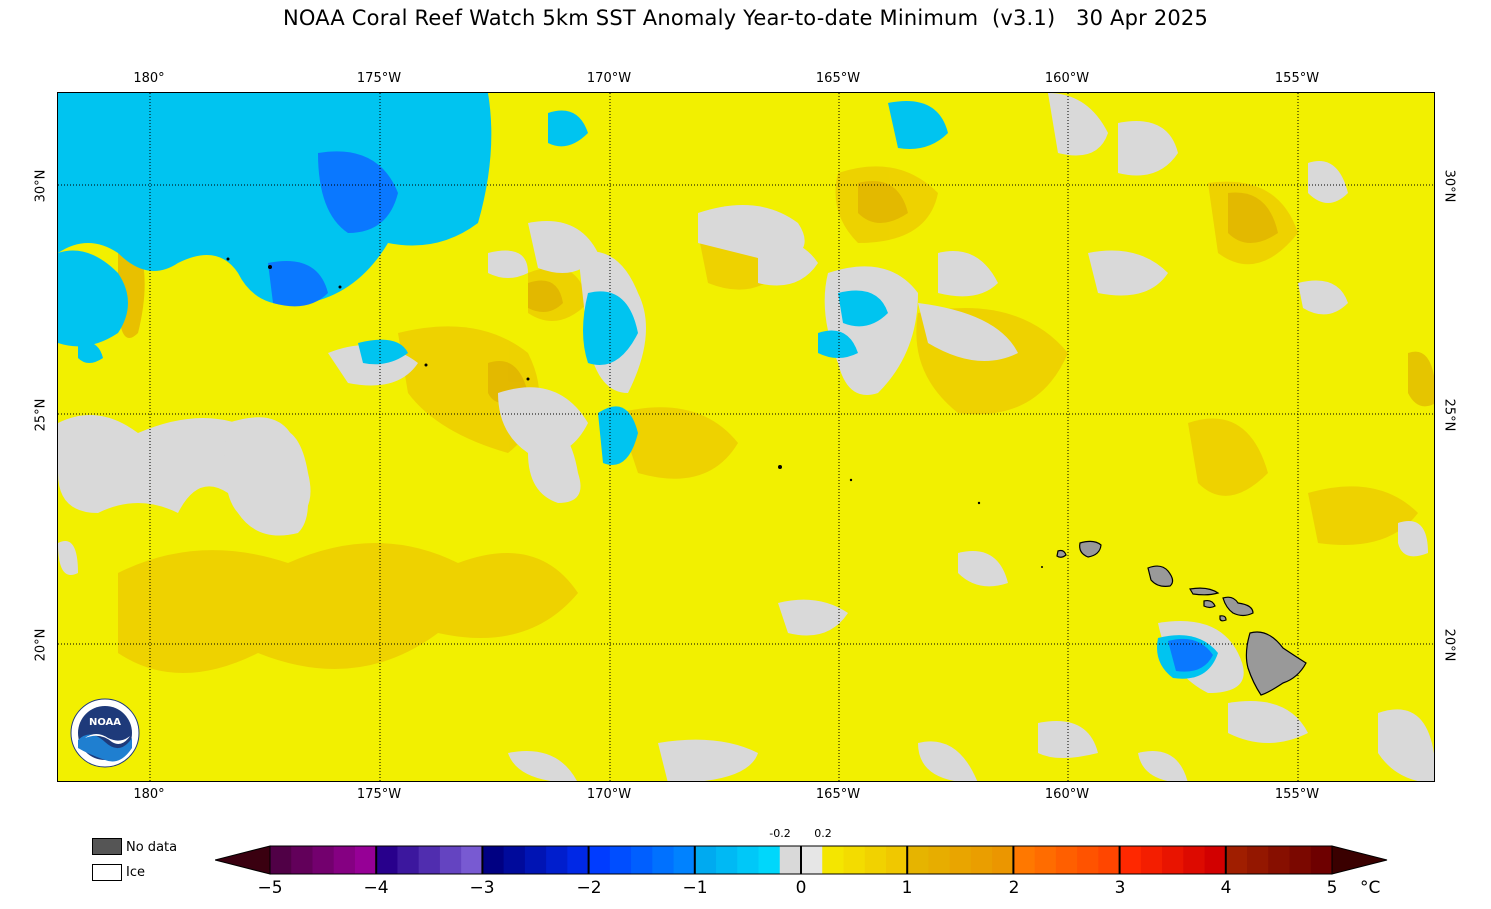 The image size is (1491, 909). I want to click on colorbar-dividers, so click(801, 860).